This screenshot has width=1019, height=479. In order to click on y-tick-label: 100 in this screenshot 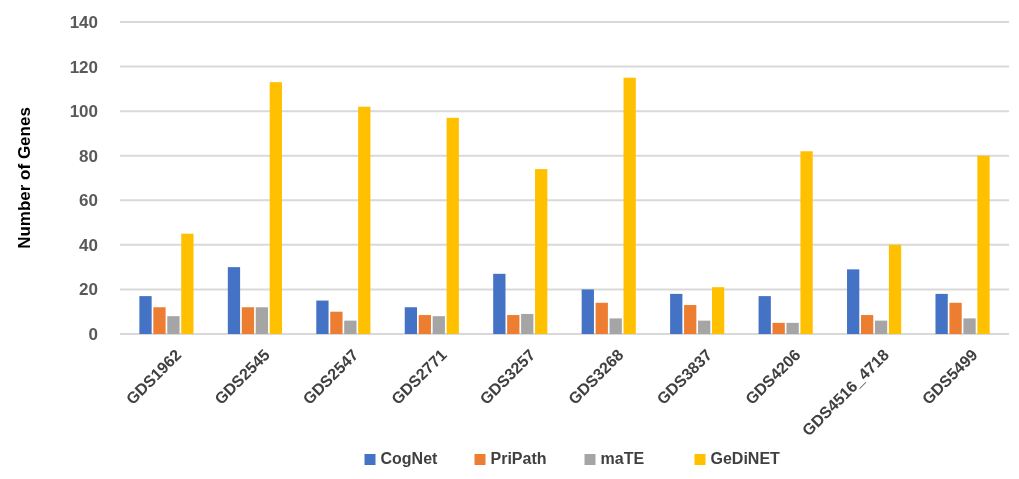, I will do `click(83, 112)`.